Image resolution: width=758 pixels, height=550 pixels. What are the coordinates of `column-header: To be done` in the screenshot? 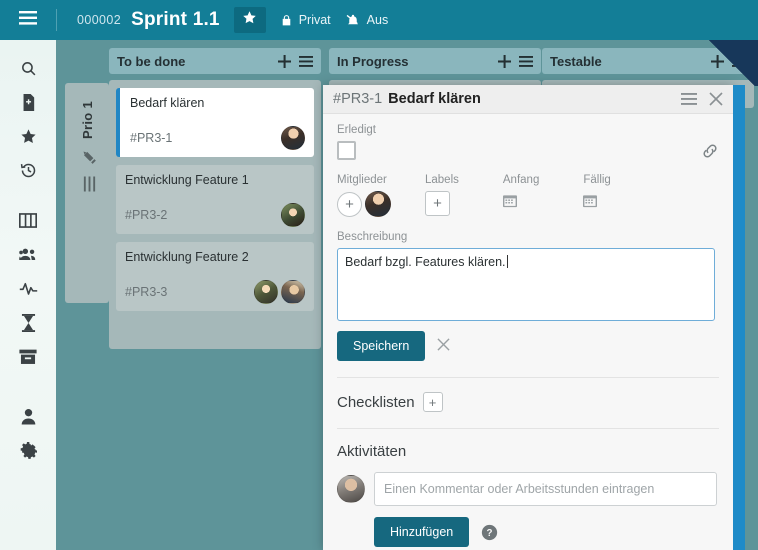 It's located at (215, 61).